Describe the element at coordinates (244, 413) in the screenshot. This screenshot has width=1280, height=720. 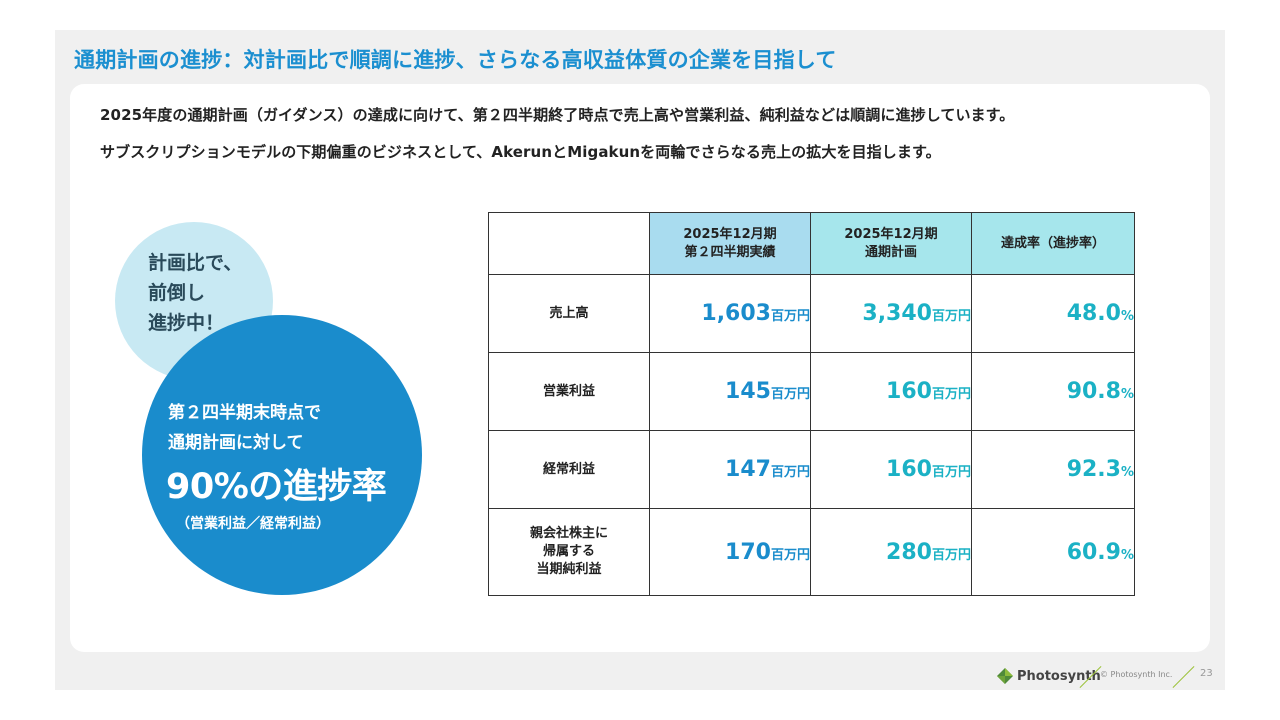
I see `callout-big-line-1: 第２四半期末時点で` at that location.